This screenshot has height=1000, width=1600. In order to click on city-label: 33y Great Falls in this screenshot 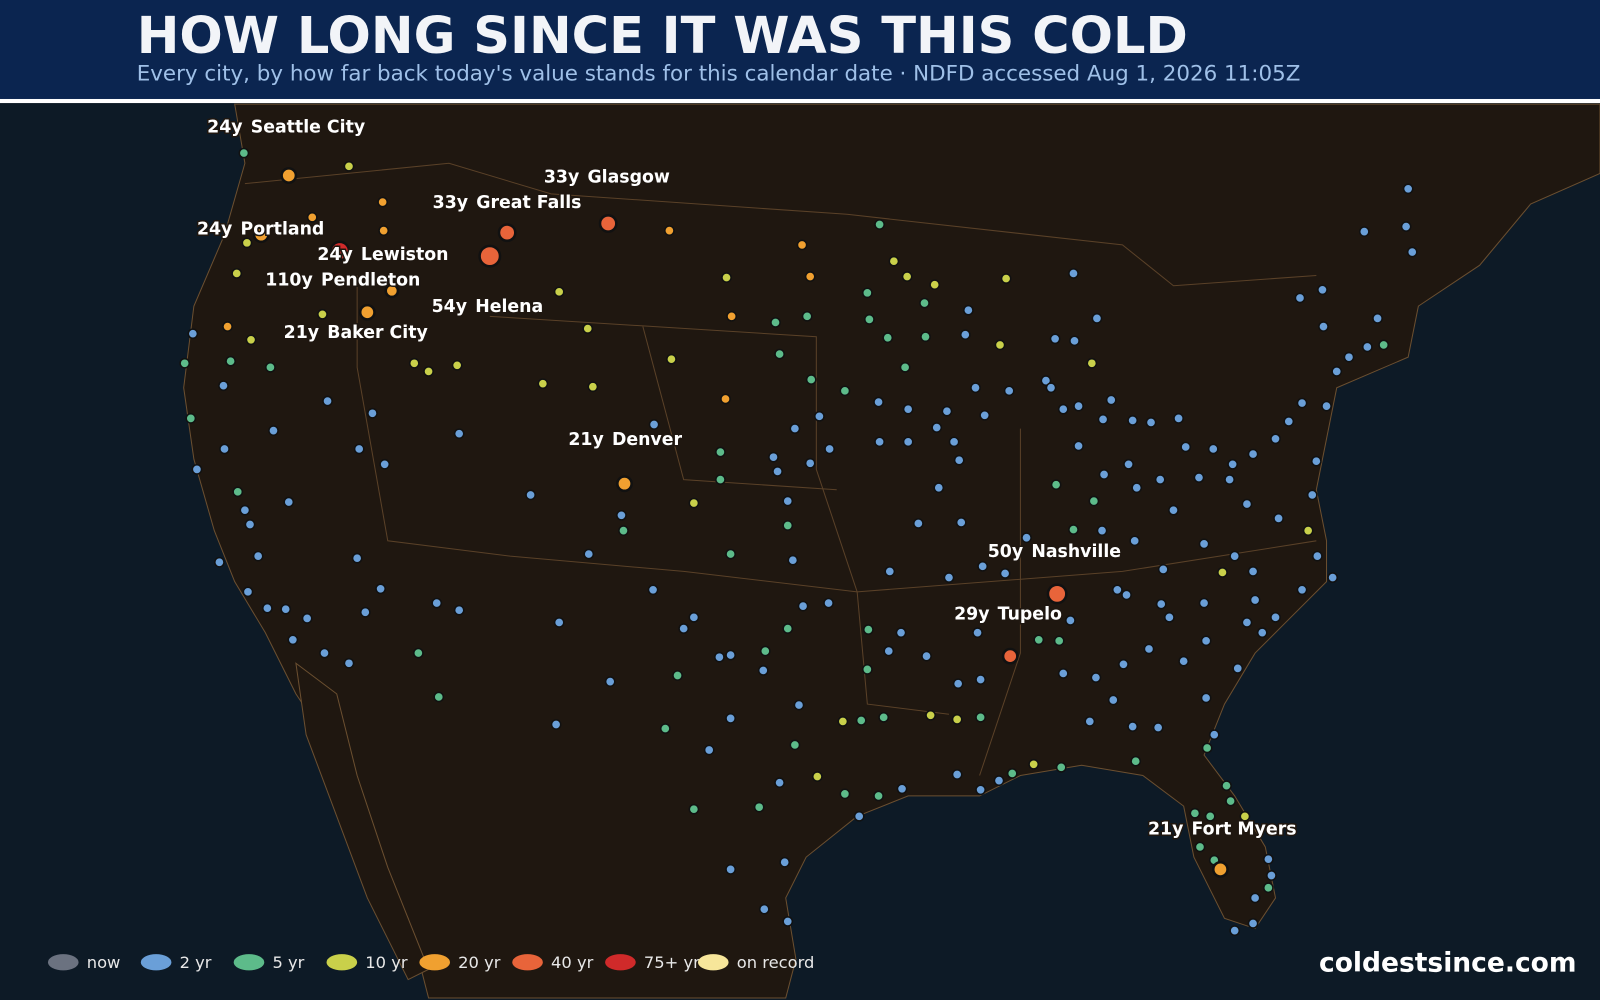, I will do `click(507, 203)`.